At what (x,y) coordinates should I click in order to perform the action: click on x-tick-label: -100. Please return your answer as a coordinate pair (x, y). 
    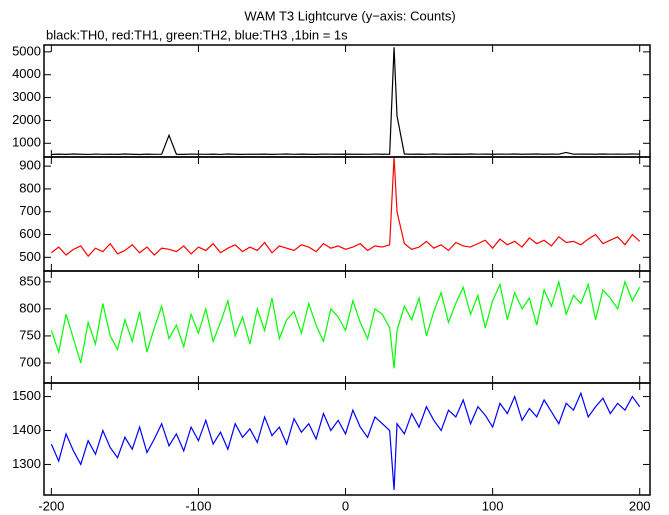
    Looking at the image, I should click on (198, 505).